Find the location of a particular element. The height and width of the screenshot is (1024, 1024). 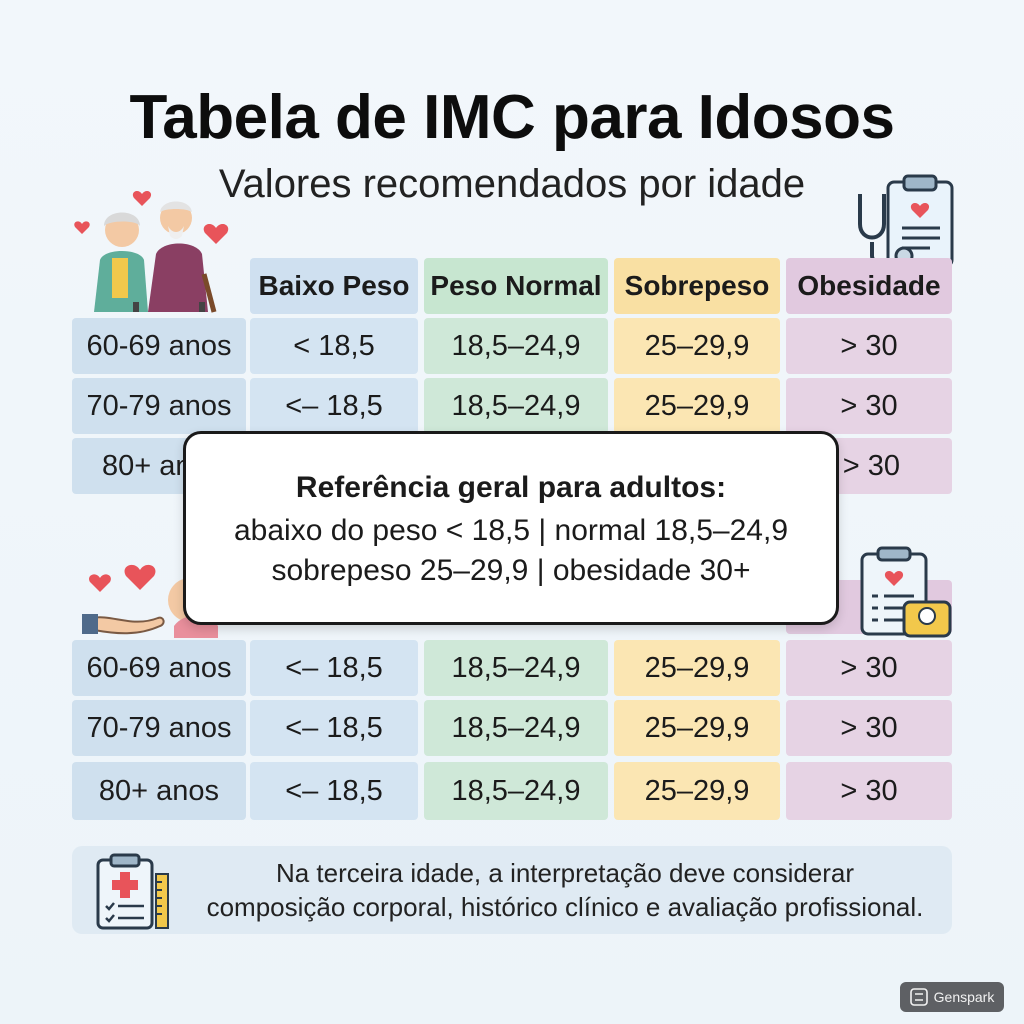

reference-line-1: abaixo do peso < 18,5 | normal 18,5–24,9 is located at coordinates (511, 530).